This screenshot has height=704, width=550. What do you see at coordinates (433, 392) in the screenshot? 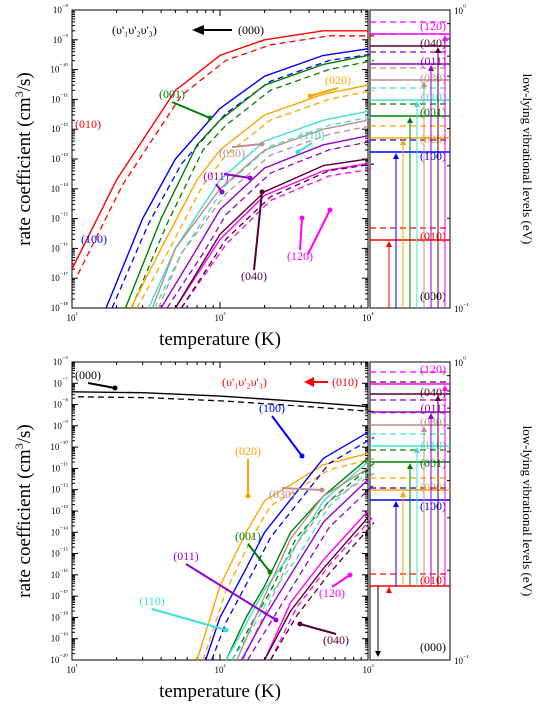
I see `level-label-040: (040)` at bounding box center [433, 392].